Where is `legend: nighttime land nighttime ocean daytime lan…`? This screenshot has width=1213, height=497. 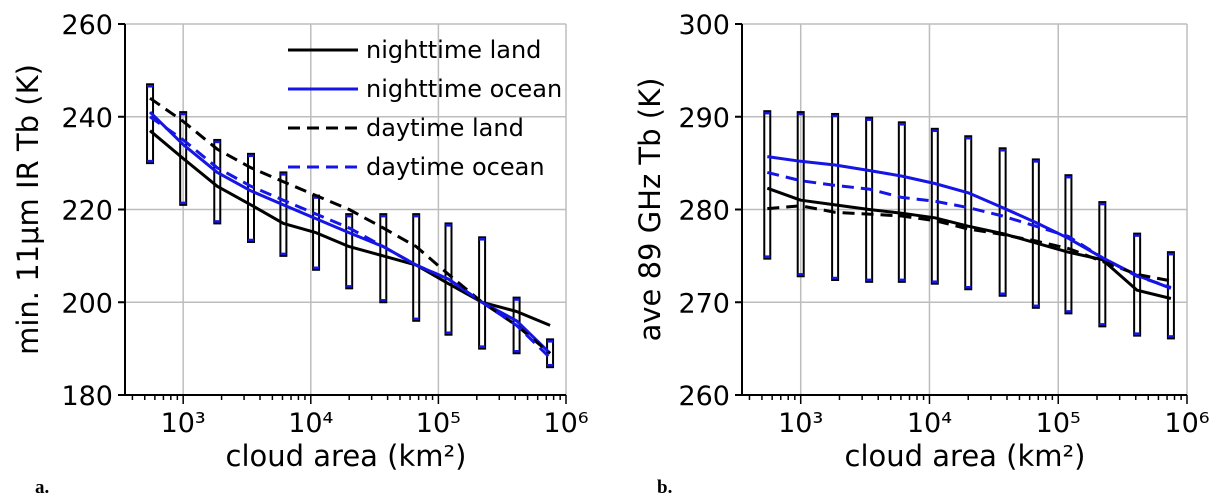 legend: nighttime land nighttime ocean daytime lan… is located at coordinates (425, 108).